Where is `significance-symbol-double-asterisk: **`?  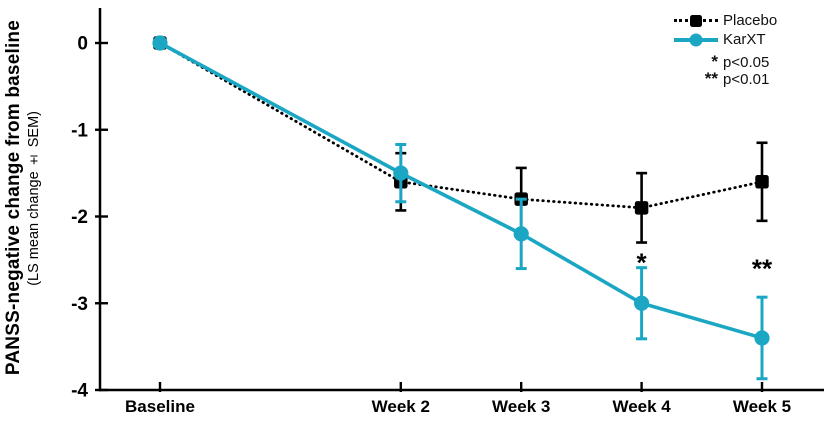 significance-symbol-double-asterisk: ** is located at coordinates (711, 78).